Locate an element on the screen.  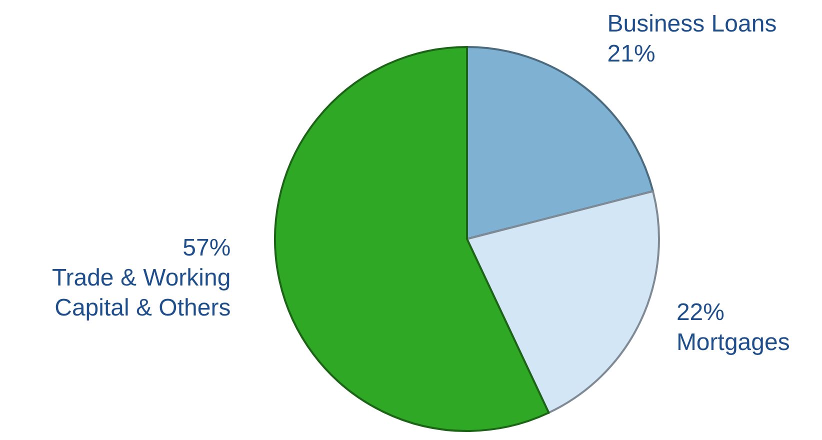
slice-label: Trade & Working Capital & Others is located at coordinates (141, 293).